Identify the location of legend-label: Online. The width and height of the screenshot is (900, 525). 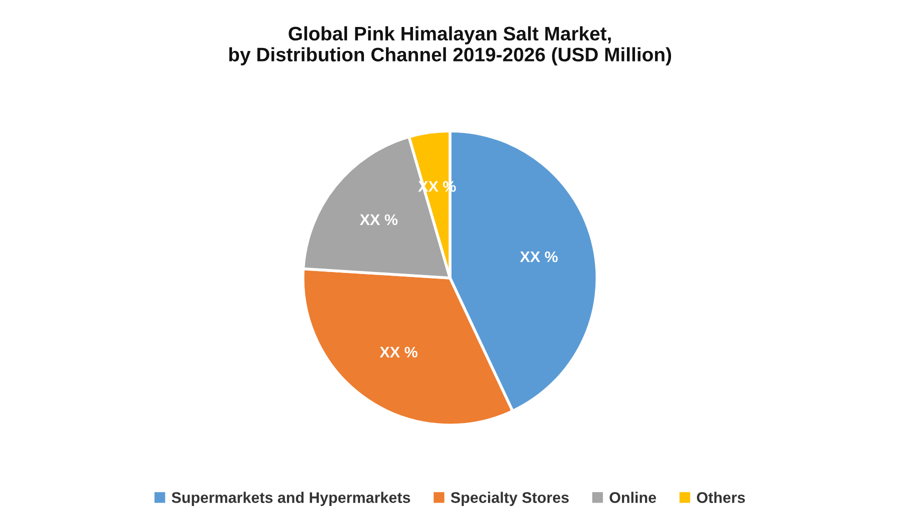
(633, 497).